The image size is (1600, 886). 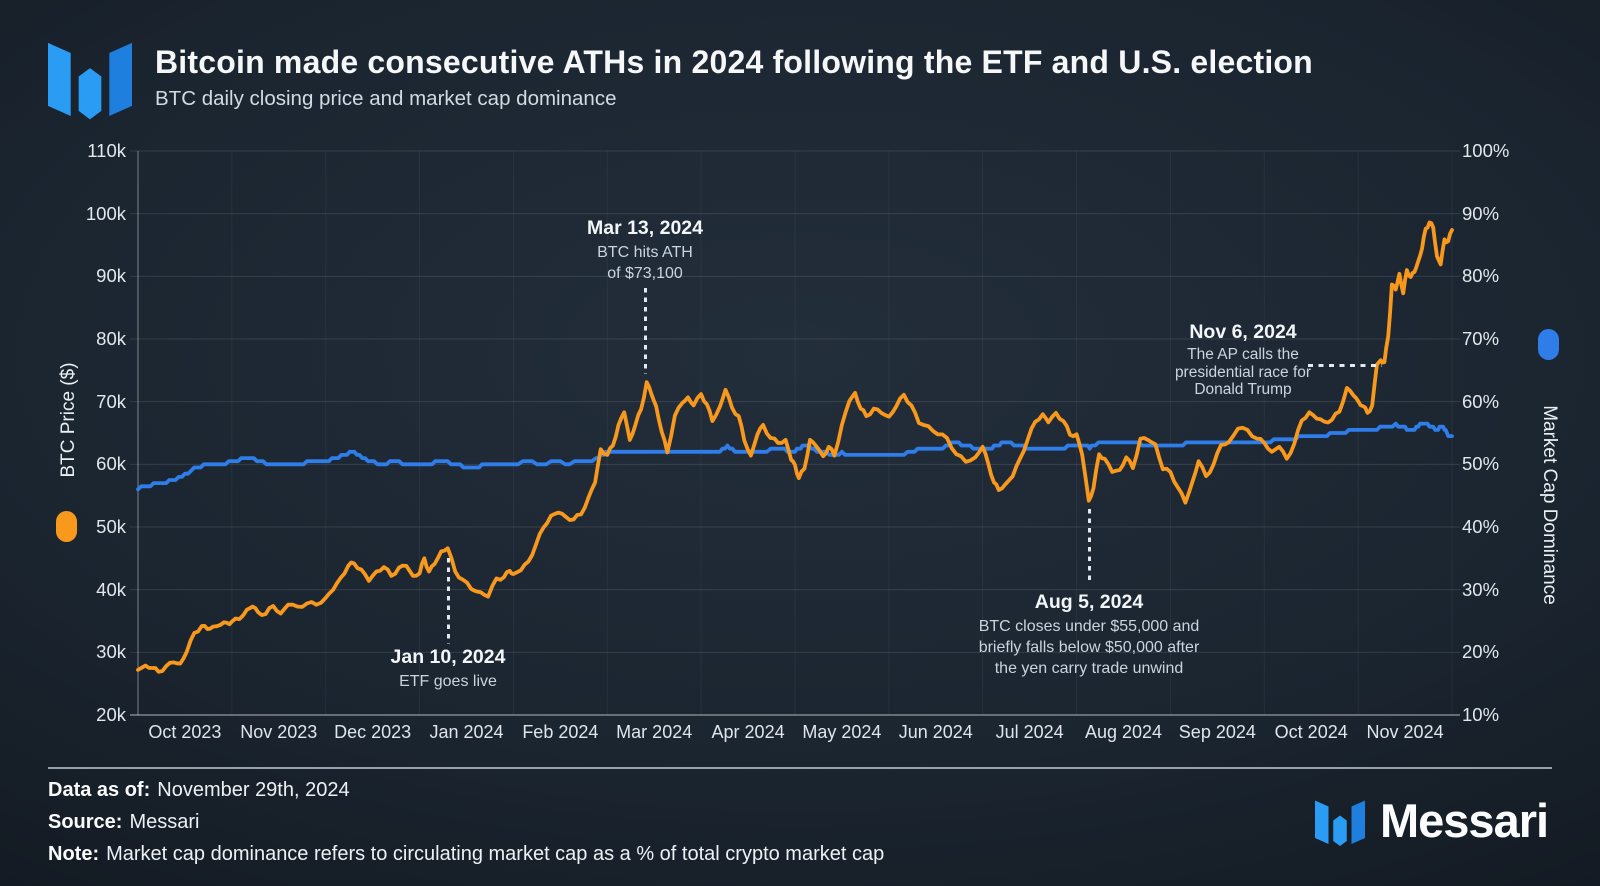 I want to click on right-axis-tick: 30%, so click(x=1481, y=589).